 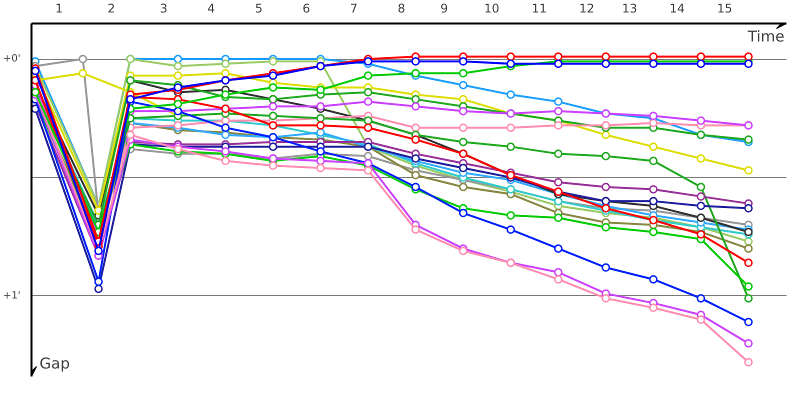 I want to click on x-tick-label: 6, so click(x=306, y=9).